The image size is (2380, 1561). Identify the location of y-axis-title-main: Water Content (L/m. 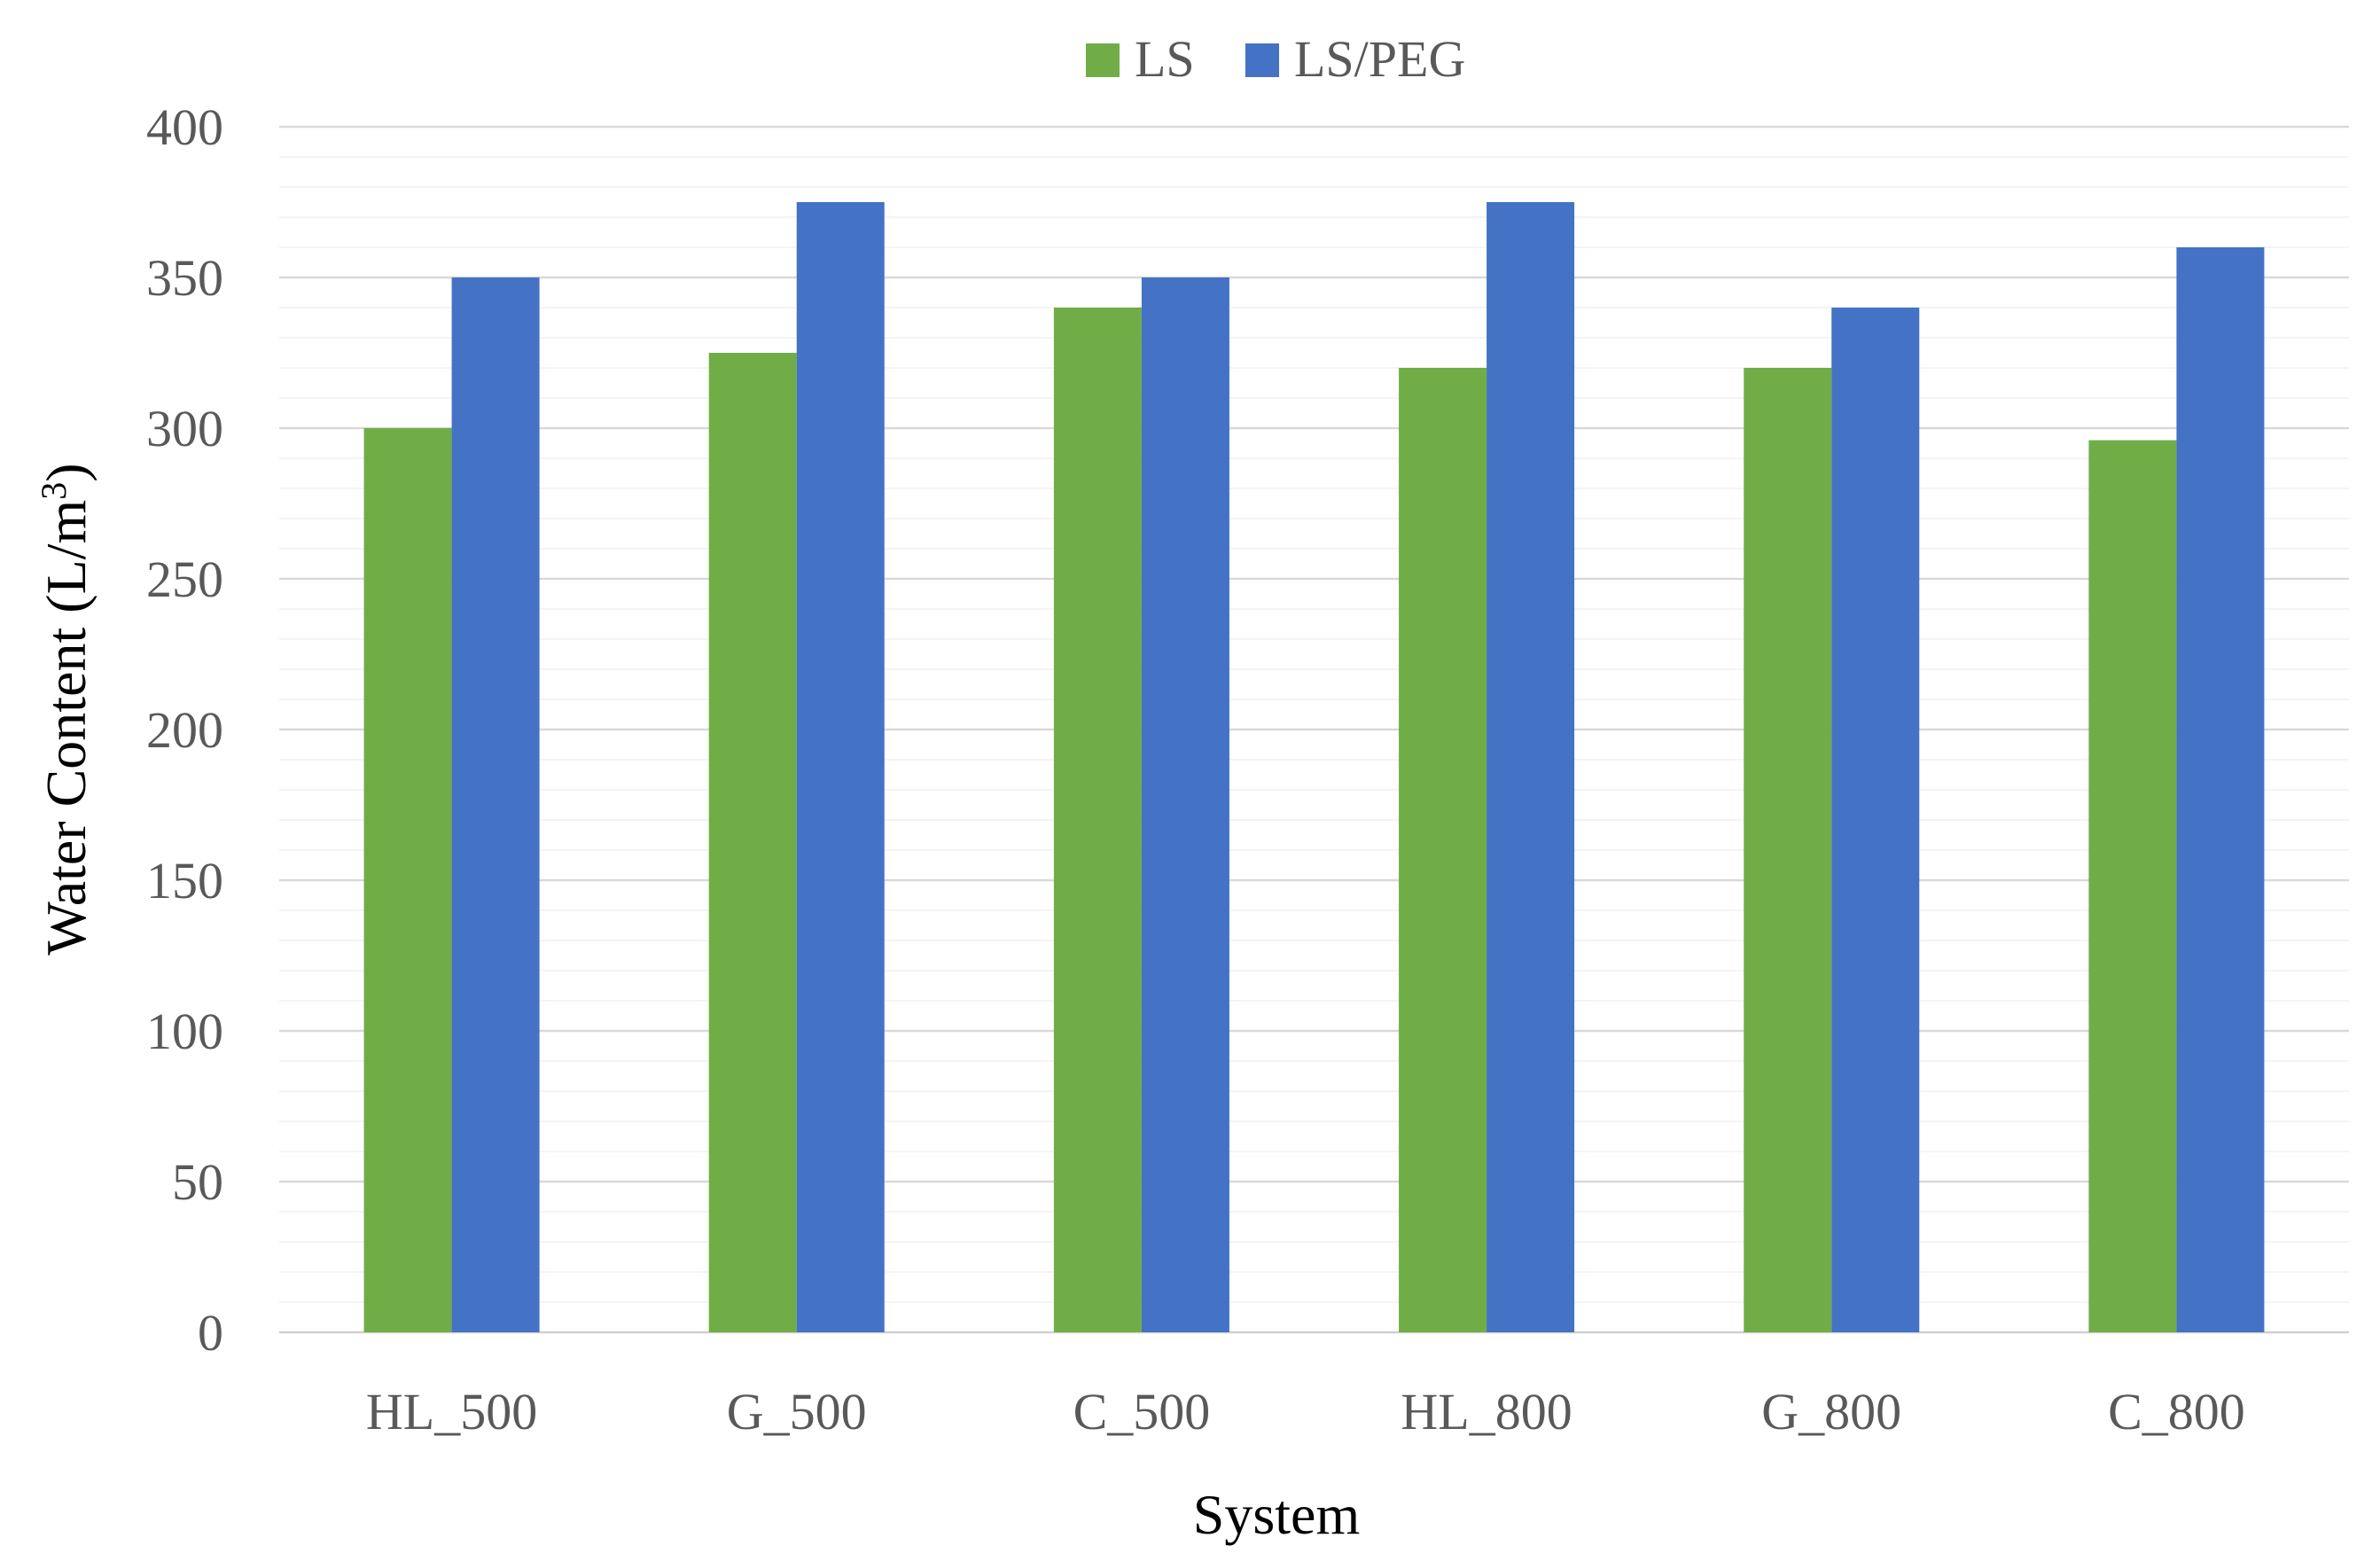
(66, 728).